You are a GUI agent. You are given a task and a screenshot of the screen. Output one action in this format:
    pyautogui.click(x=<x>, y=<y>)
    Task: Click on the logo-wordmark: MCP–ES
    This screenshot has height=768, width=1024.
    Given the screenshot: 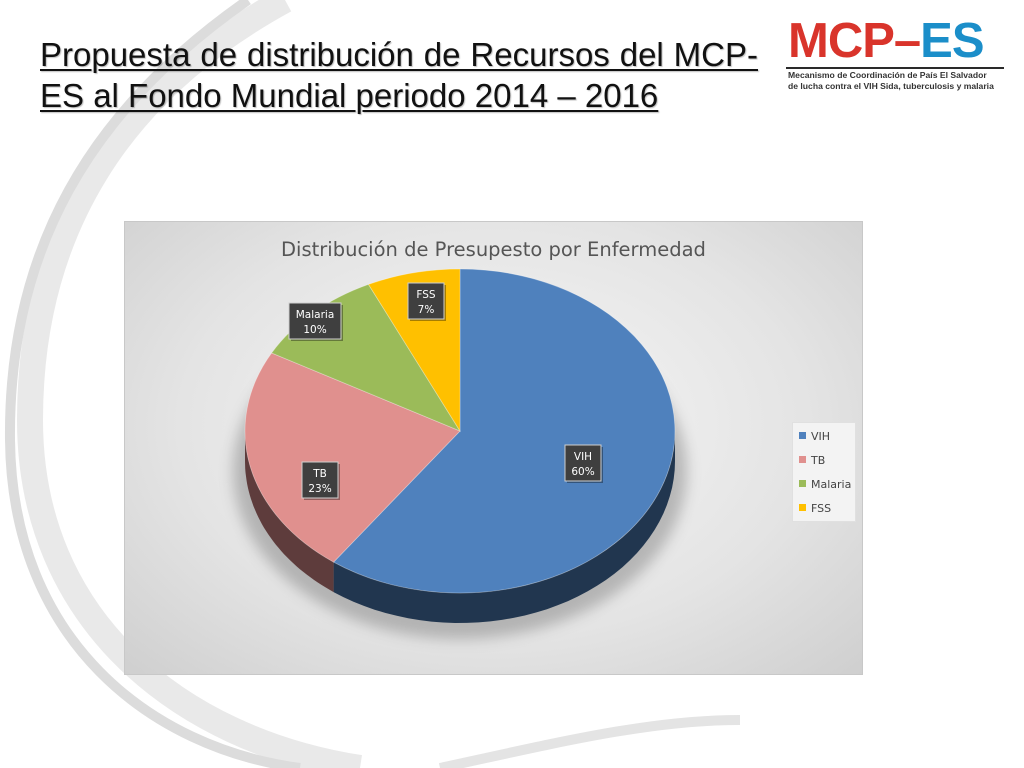 What is the action you would take?
    pyautogui.click(x=886, y=41)
    